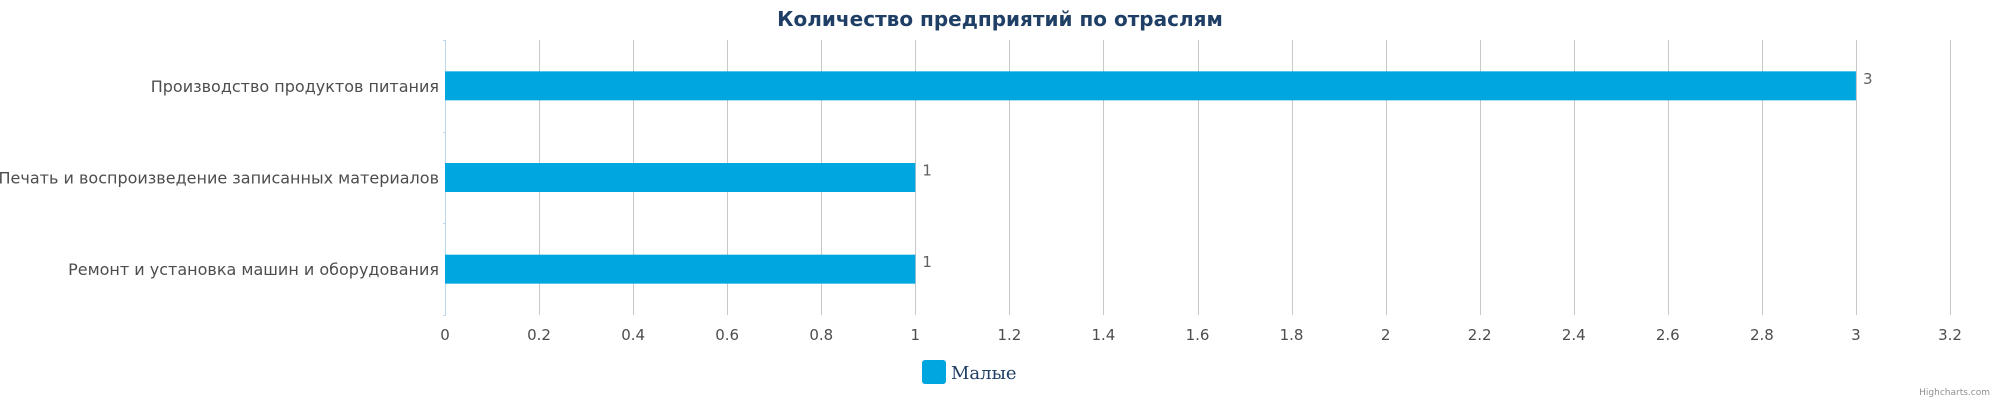  Describe the element at coordinates (295, 86) in the screenshot. I see `category-label: Производство продуктов питания` at that location.